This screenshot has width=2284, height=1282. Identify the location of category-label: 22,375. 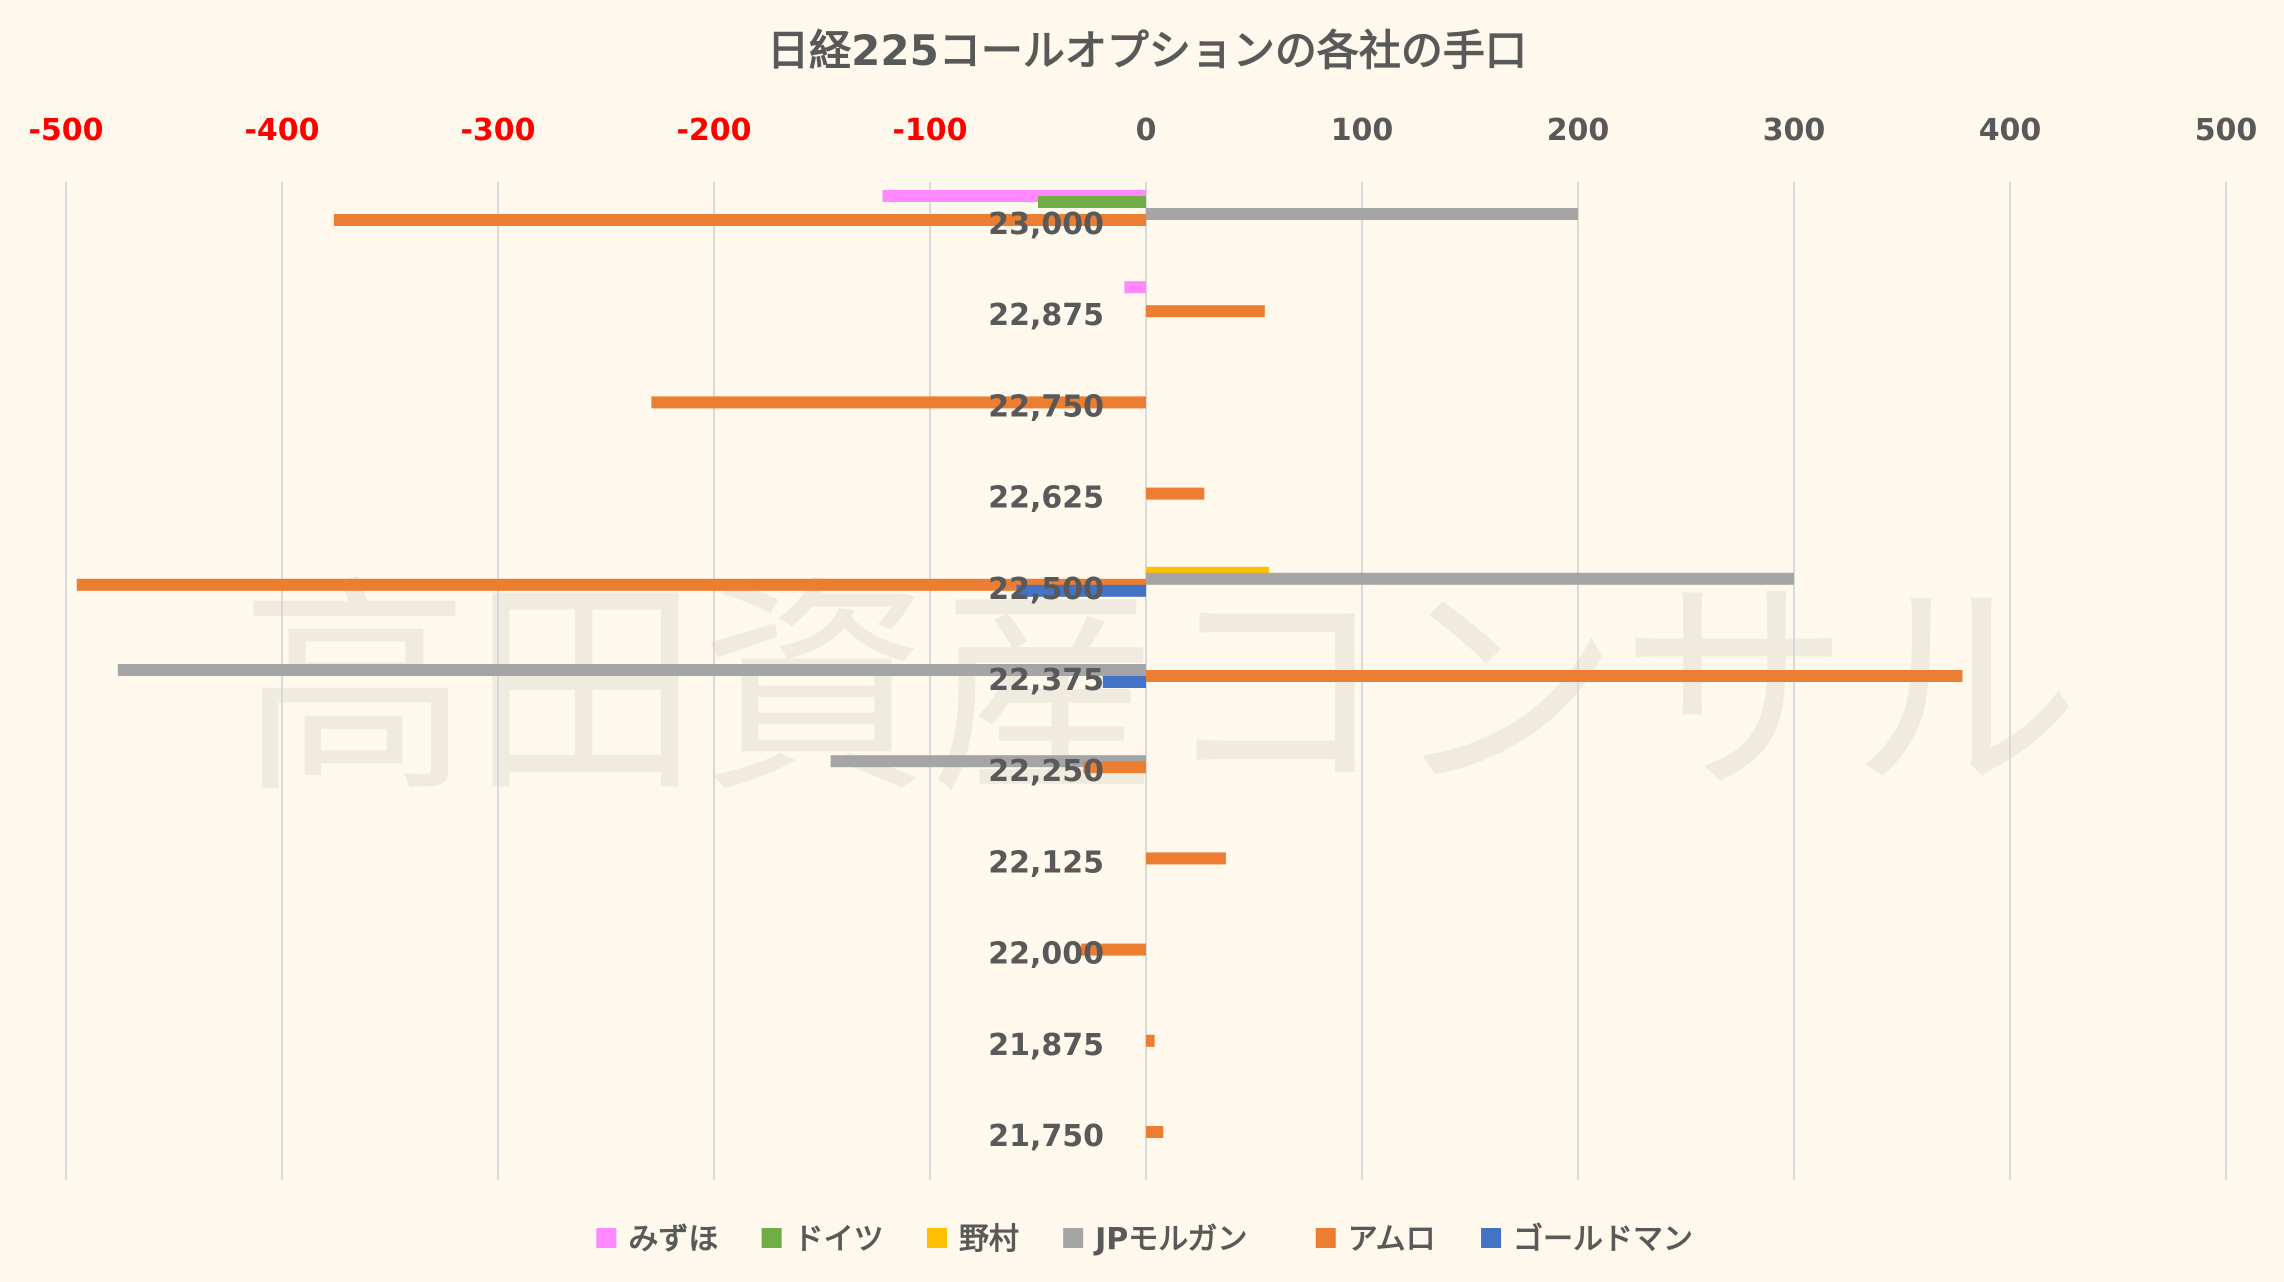
(1046, 680).